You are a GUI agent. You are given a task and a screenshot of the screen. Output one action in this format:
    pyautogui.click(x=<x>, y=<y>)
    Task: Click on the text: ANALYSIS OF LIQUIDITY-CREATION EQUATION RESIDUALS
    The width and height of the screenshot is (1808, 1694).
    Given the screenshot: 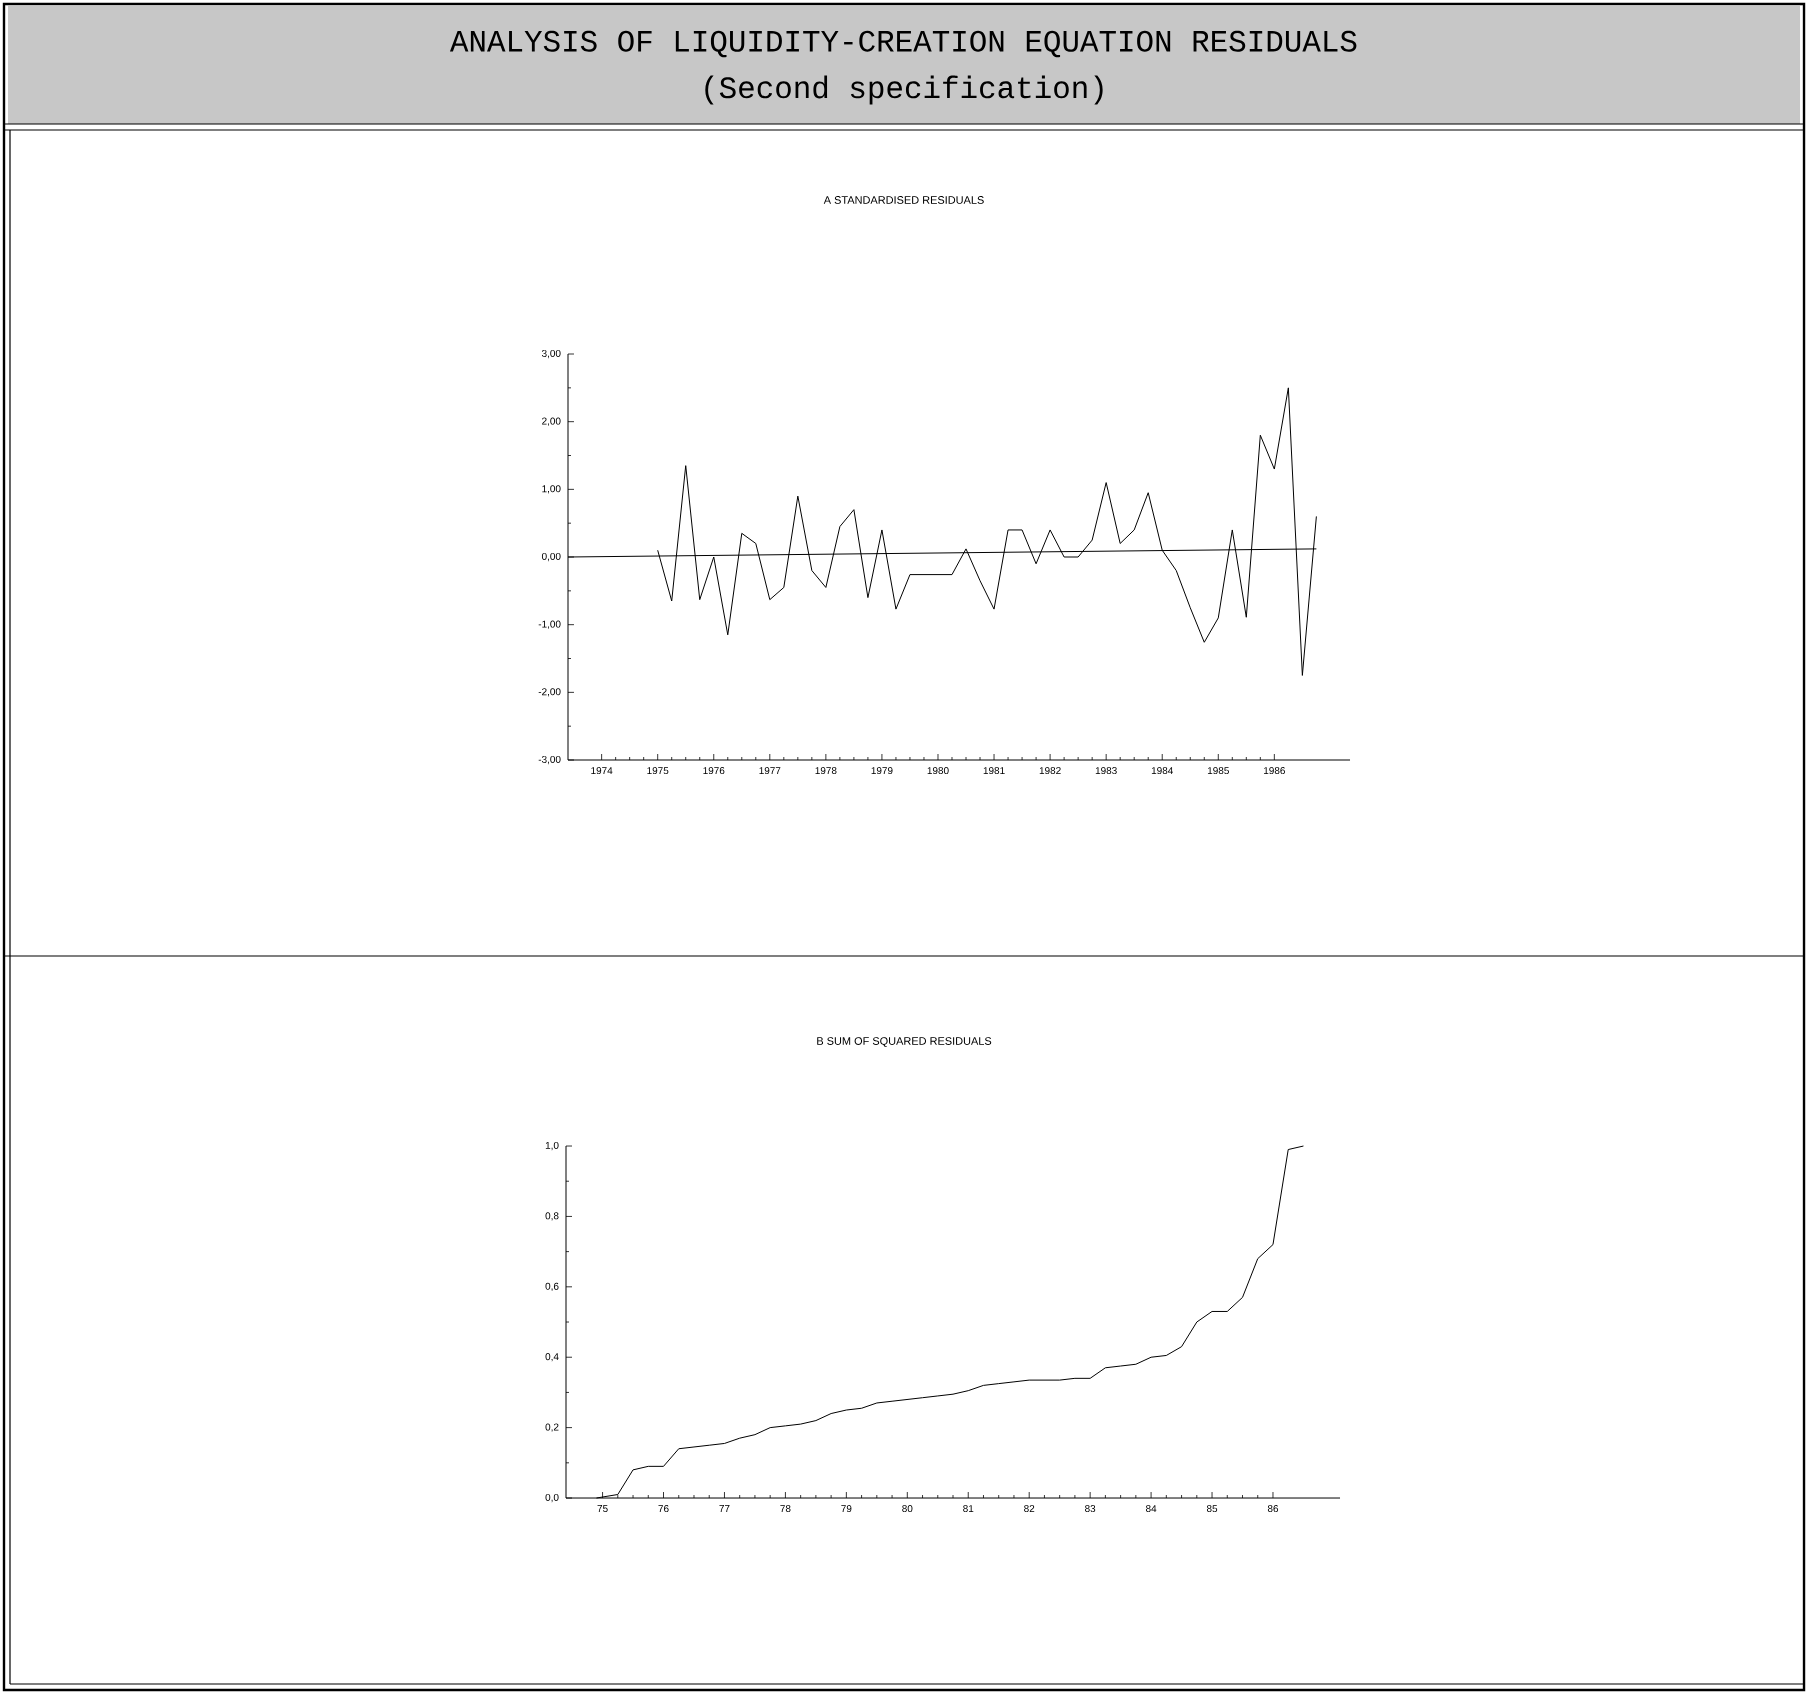 What is the action you would take?
    pyautogui.click(x=903, y=44)
    